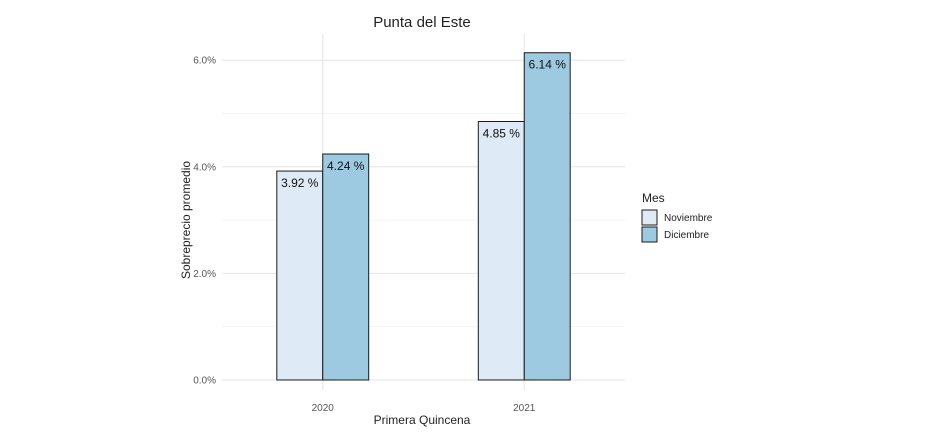  Describe the element at coordinates (300, 183) in the screenshot. I see `bar-data-label: 3.92 %` at that location.